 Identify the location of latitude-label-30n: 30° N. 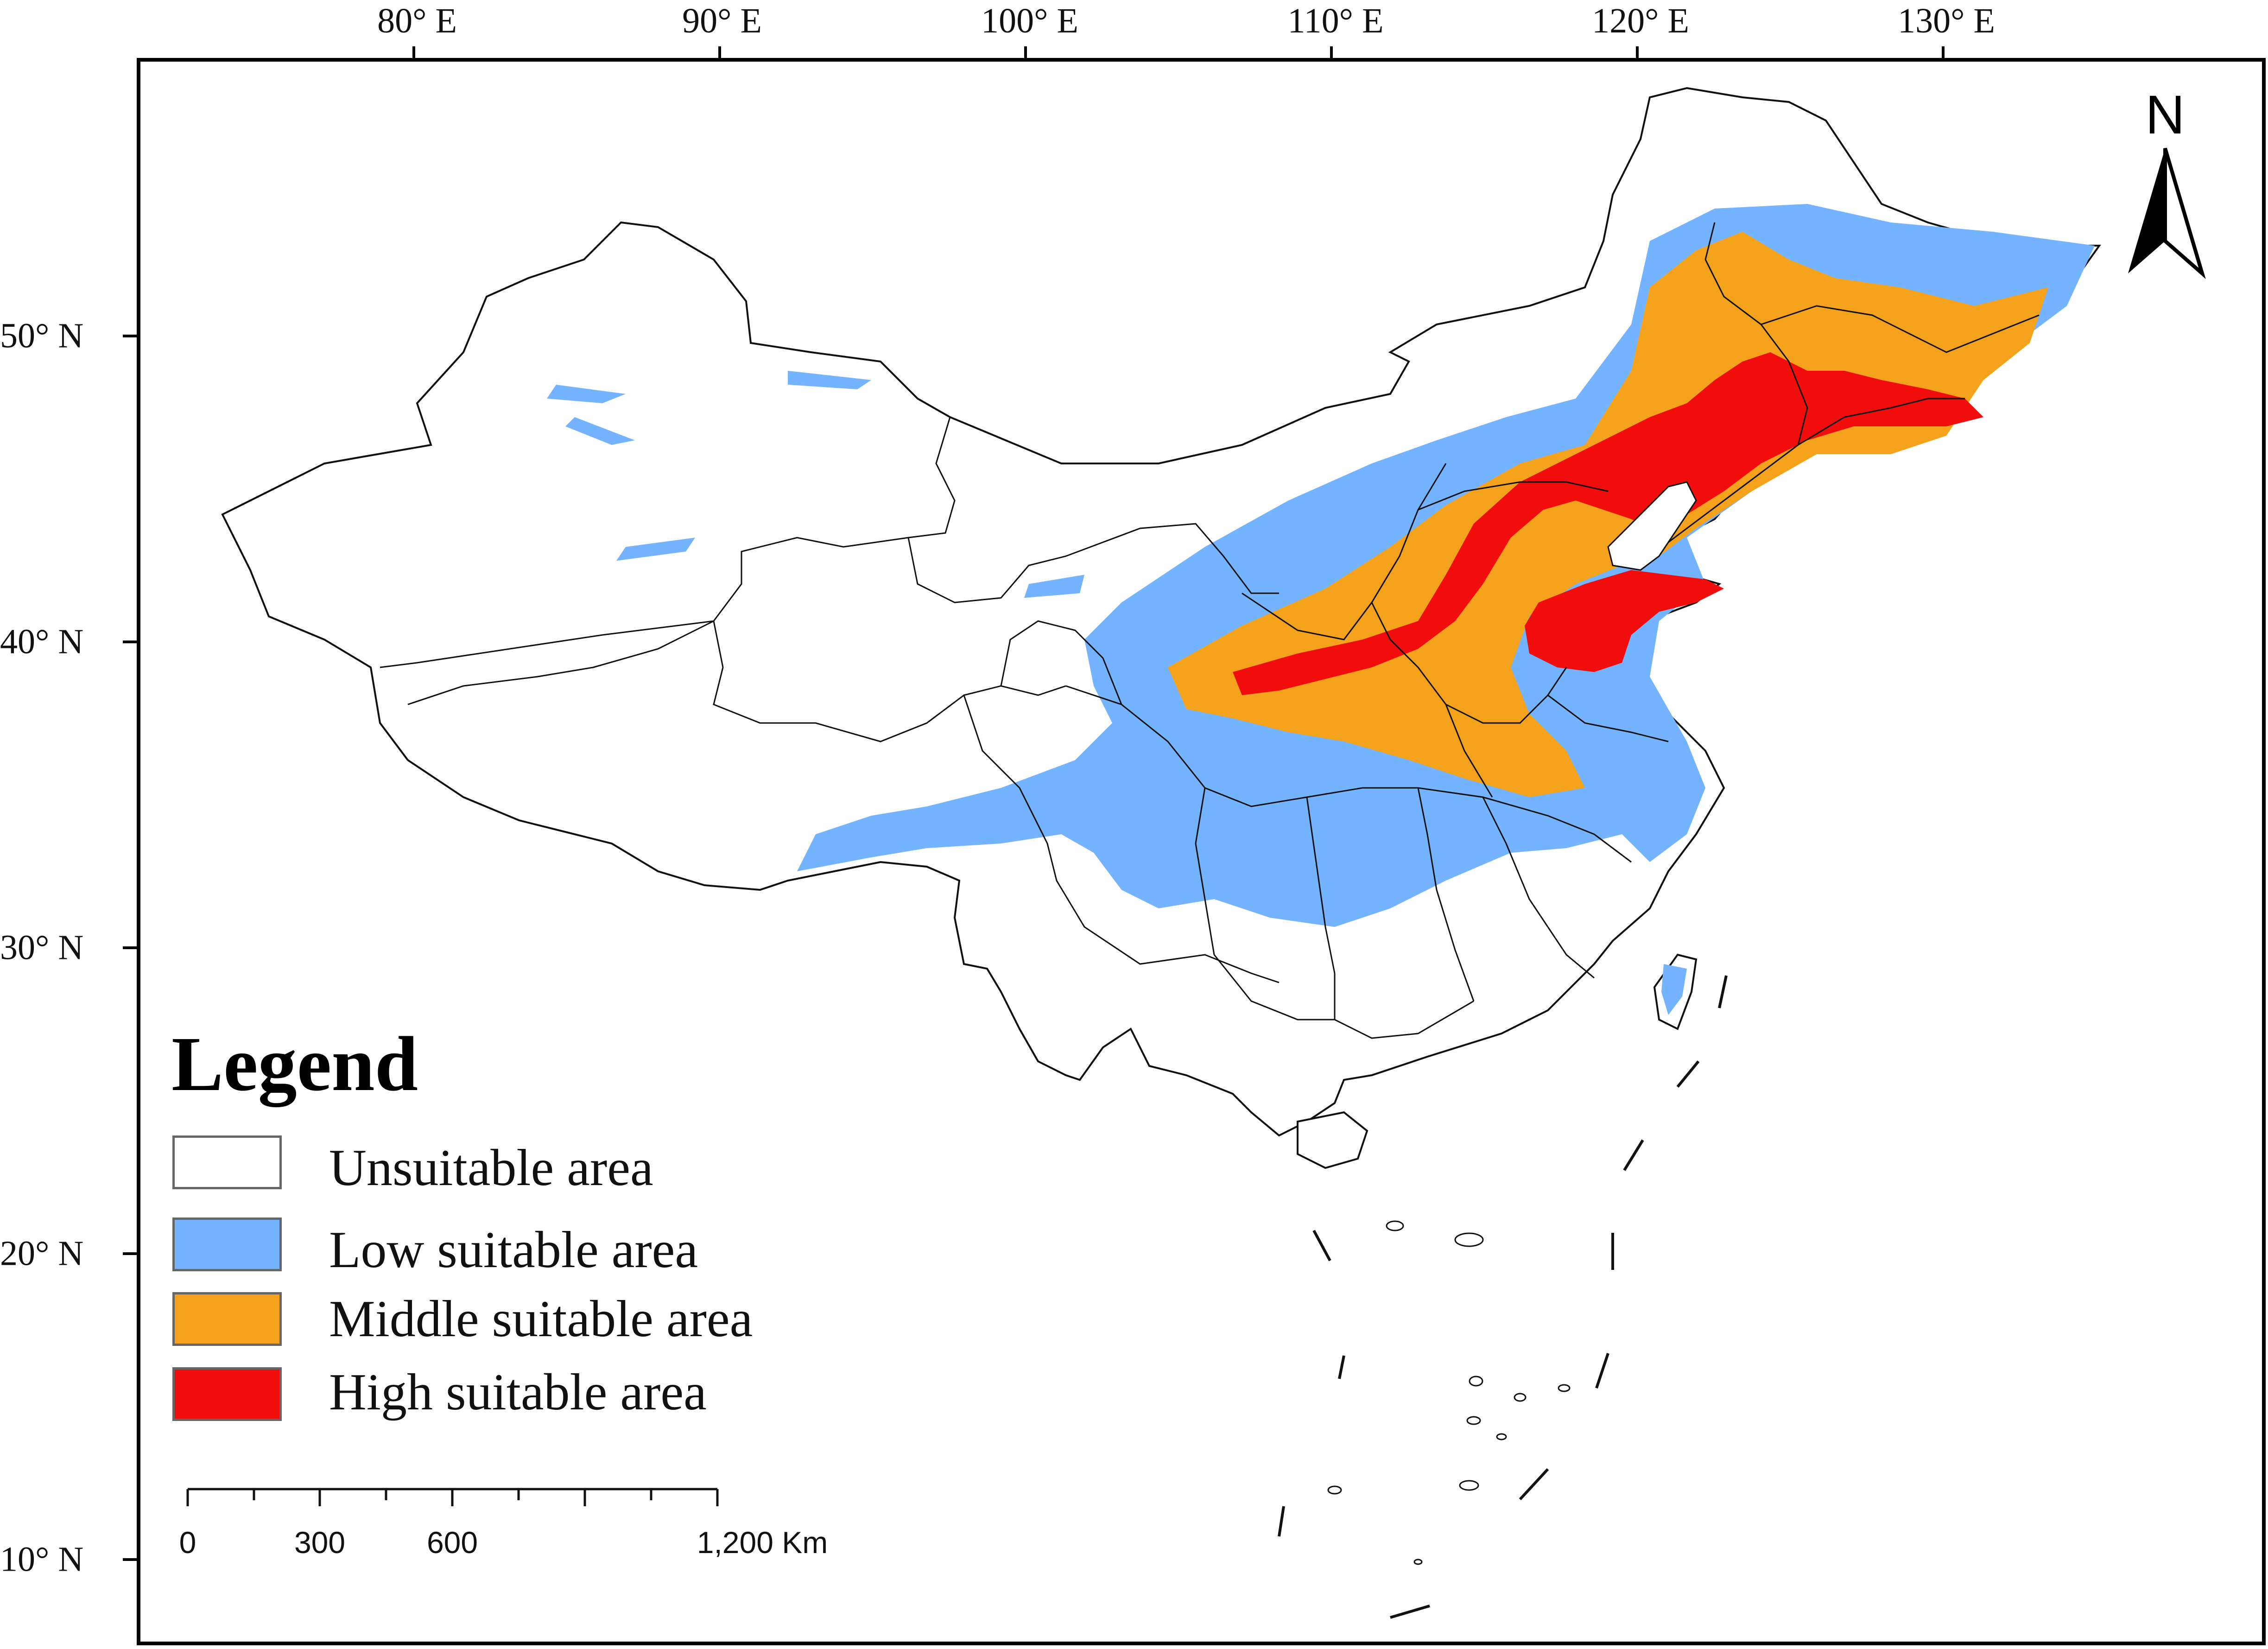
(42, 947).